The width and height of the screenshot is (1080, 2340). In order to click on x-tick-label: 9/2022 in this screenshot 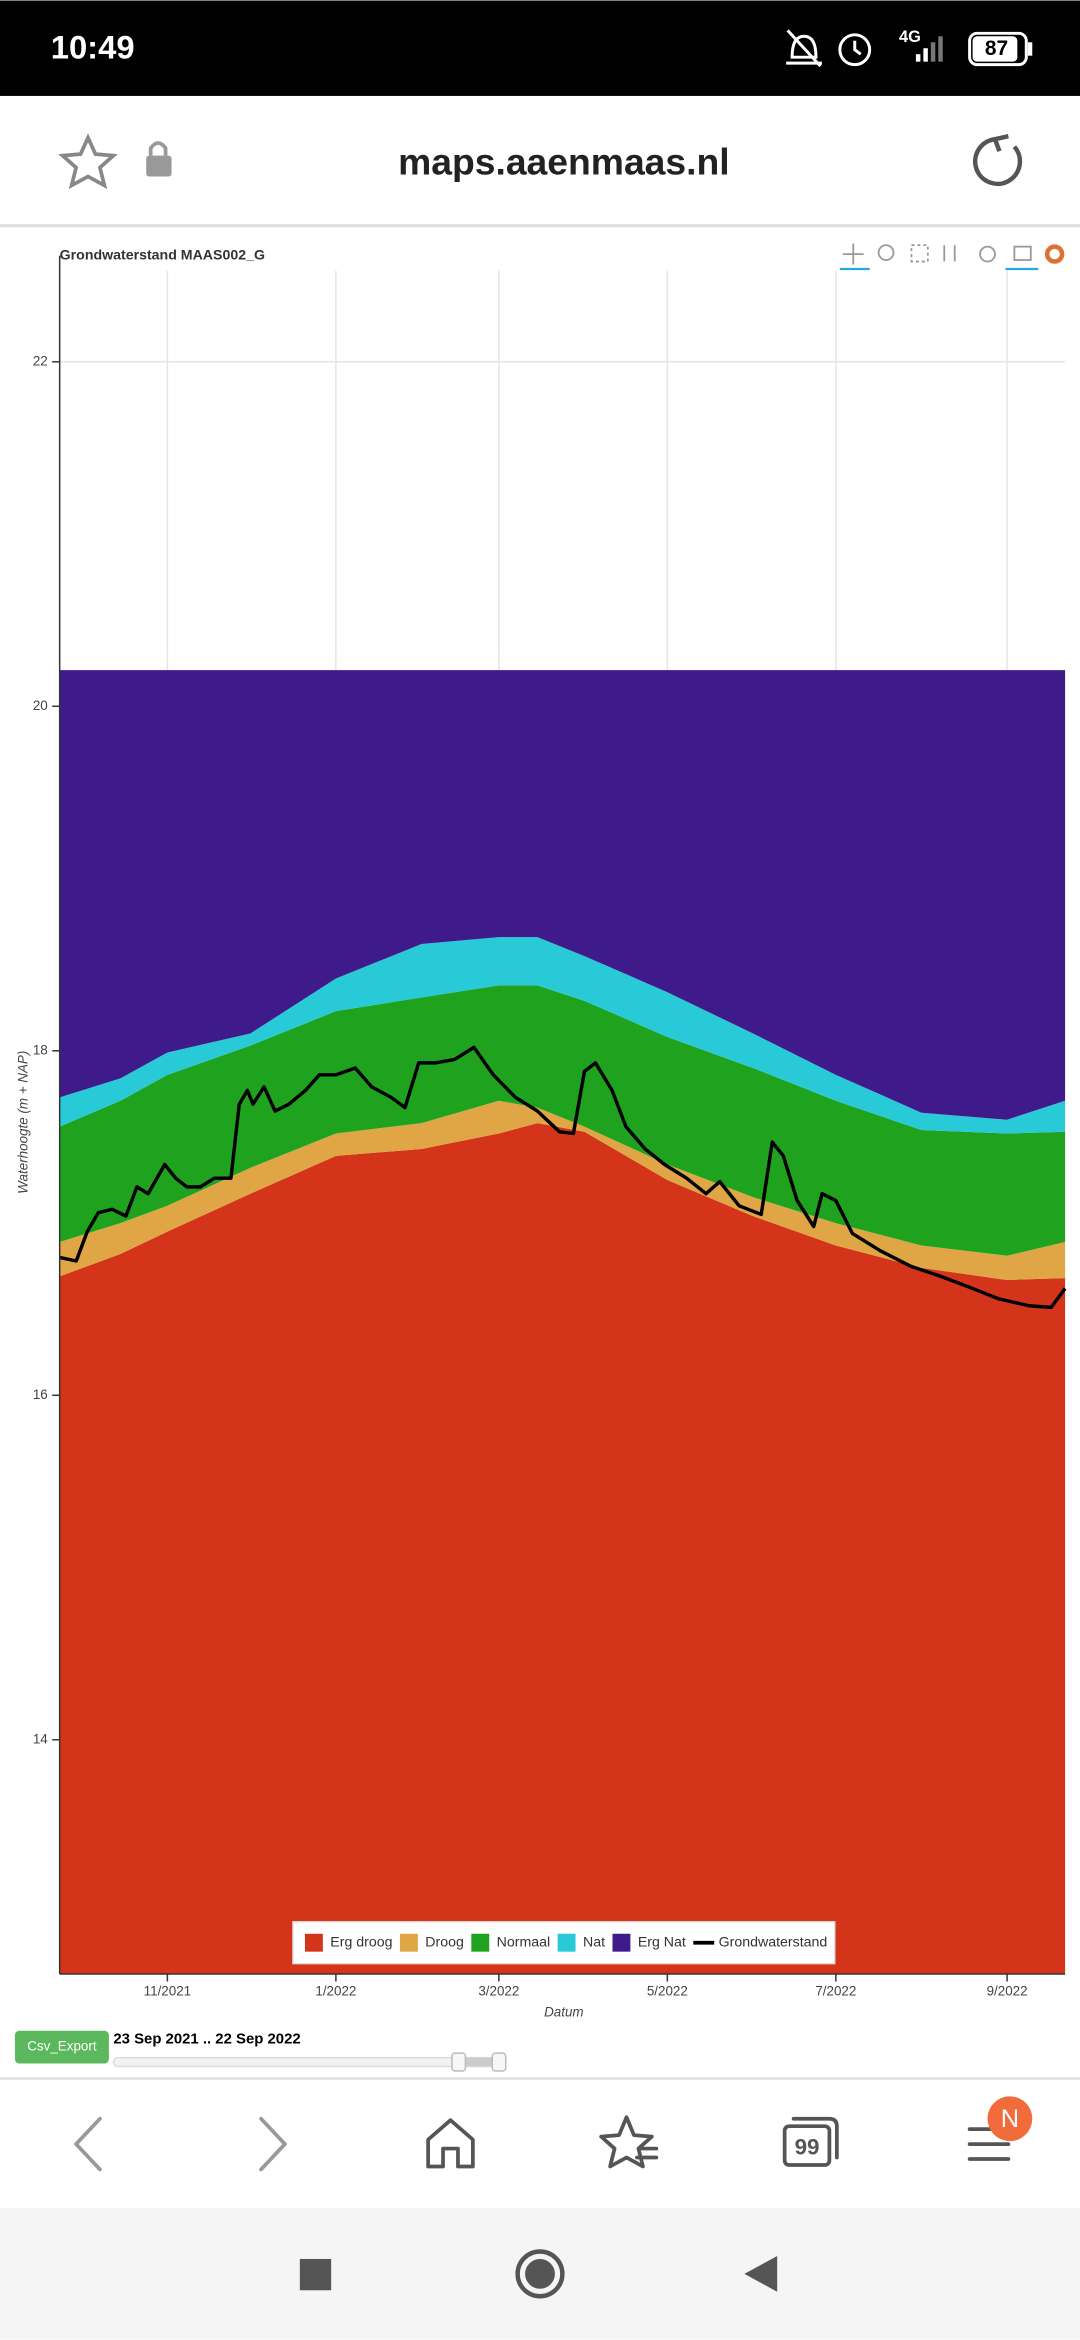, I will do `click(1007, 1990)`.